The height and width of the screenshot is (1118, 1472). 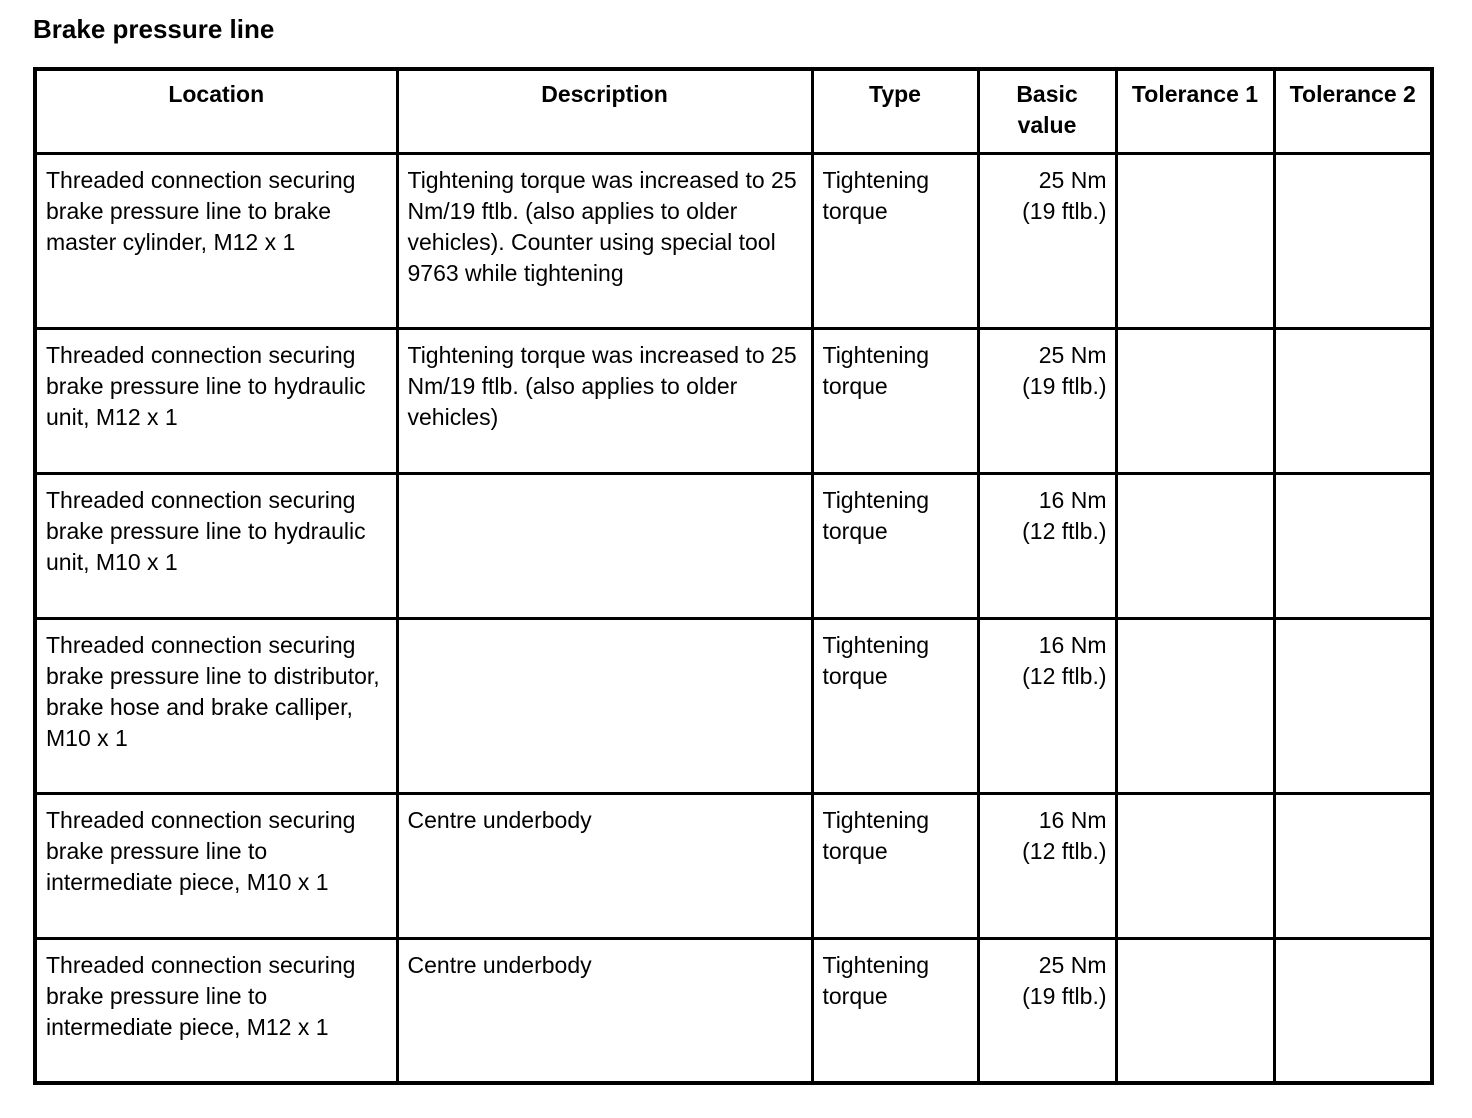 I want to click on col-header-description: Description, so click(x=604, y=111).